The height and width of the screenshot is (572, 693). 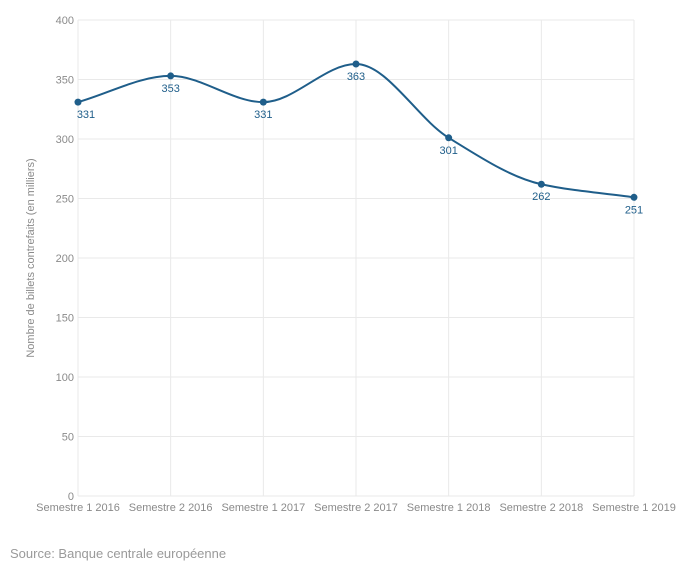 What do you see at coordinates (65, 81) in the screenshot?
I see `y-tick-label: 350` at bounding box center [65, 81].